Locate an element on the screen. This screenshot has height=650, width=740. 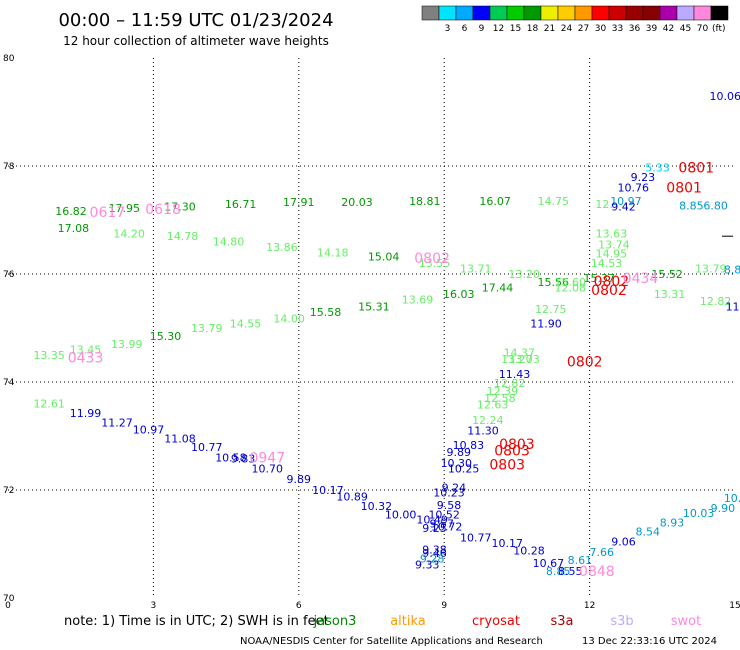
wave-height-point: 10.30 is located at coordinates (457, 463).